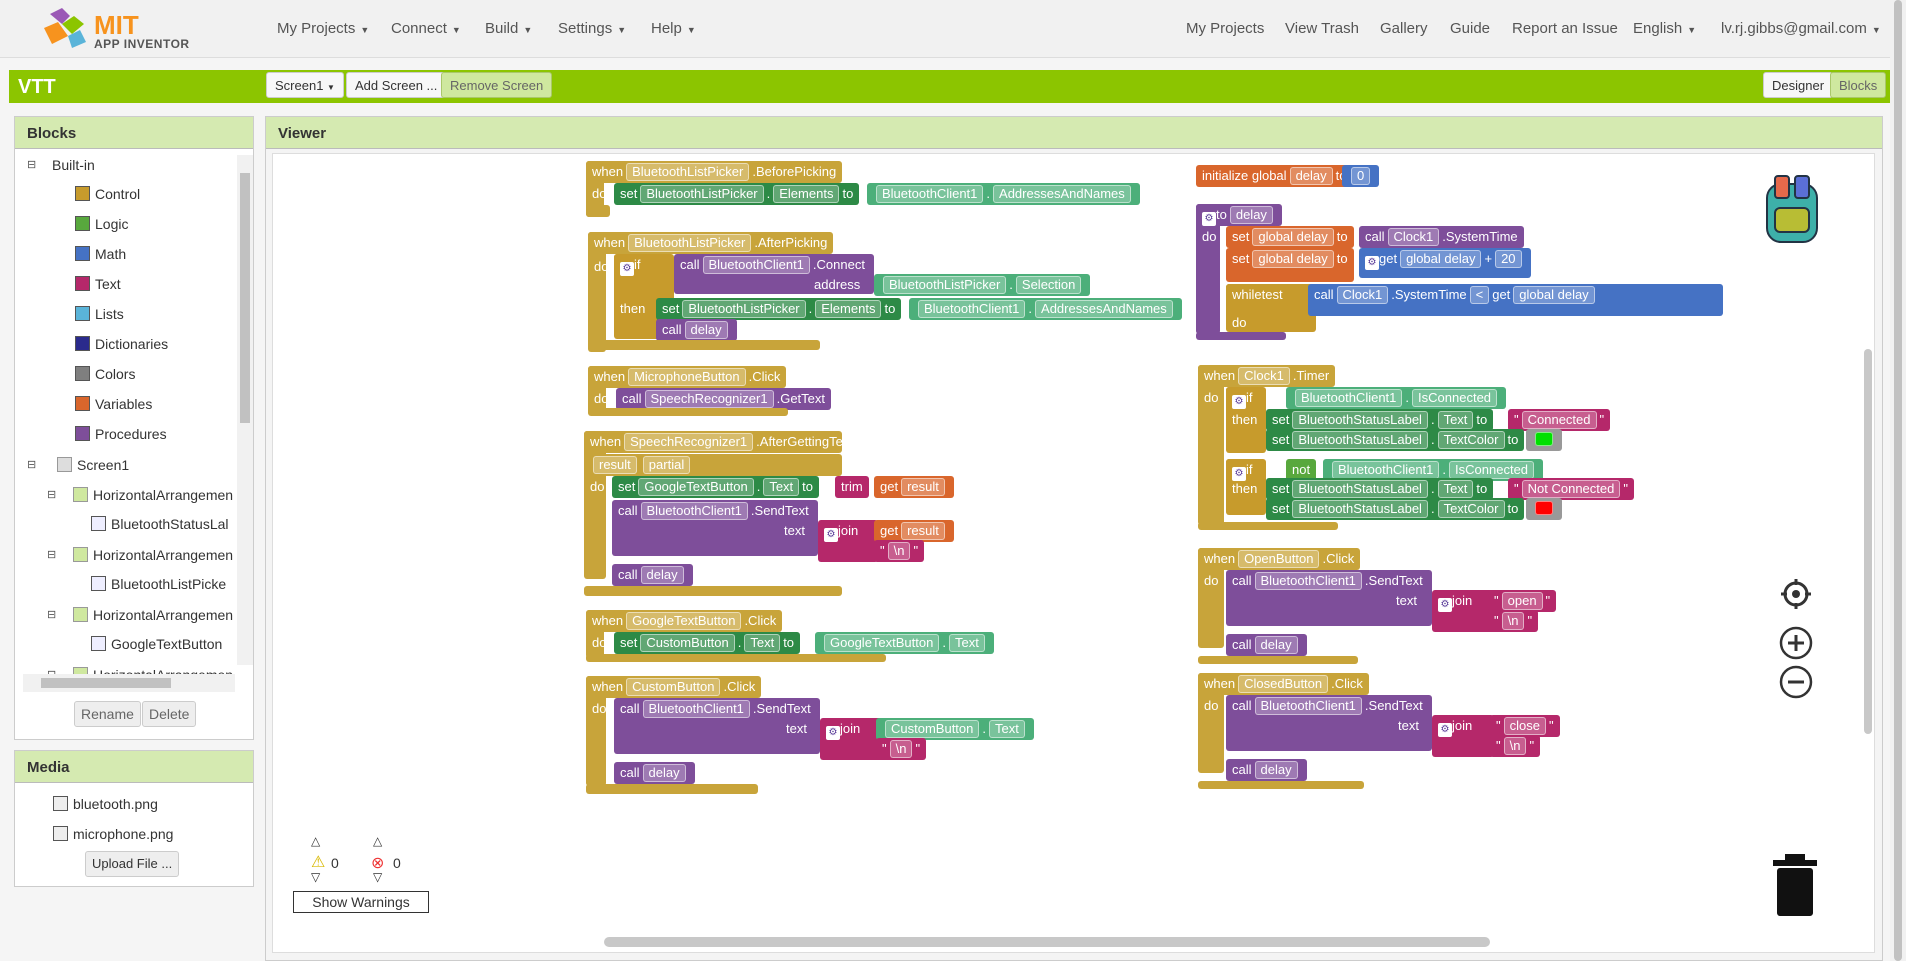  Describe the element at coordinates (245, 298) in the screenshot. I see `tree-vertical-scrollbar-thumb` at that location.